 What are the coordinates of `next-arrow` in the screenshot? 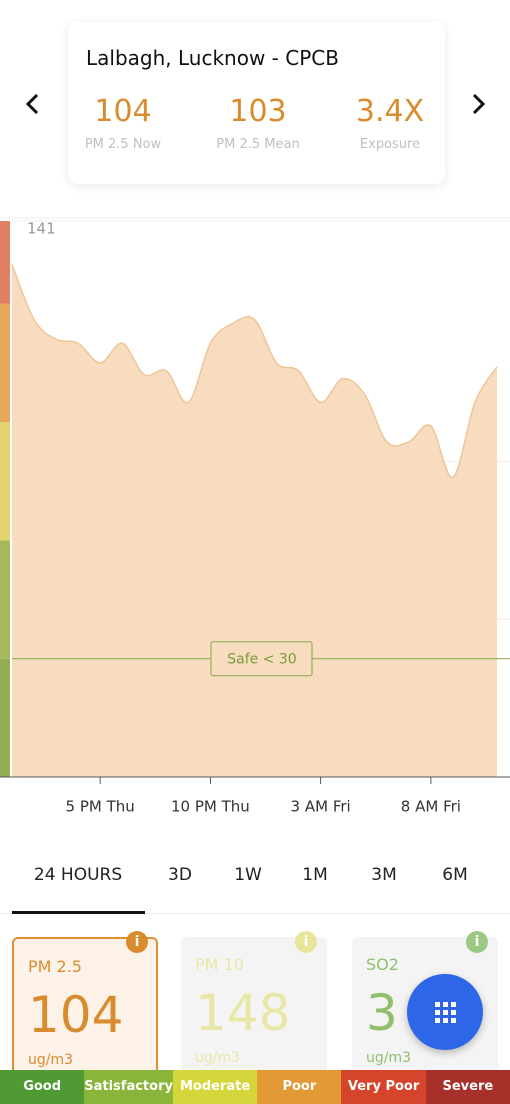 It's located at (478, 104).